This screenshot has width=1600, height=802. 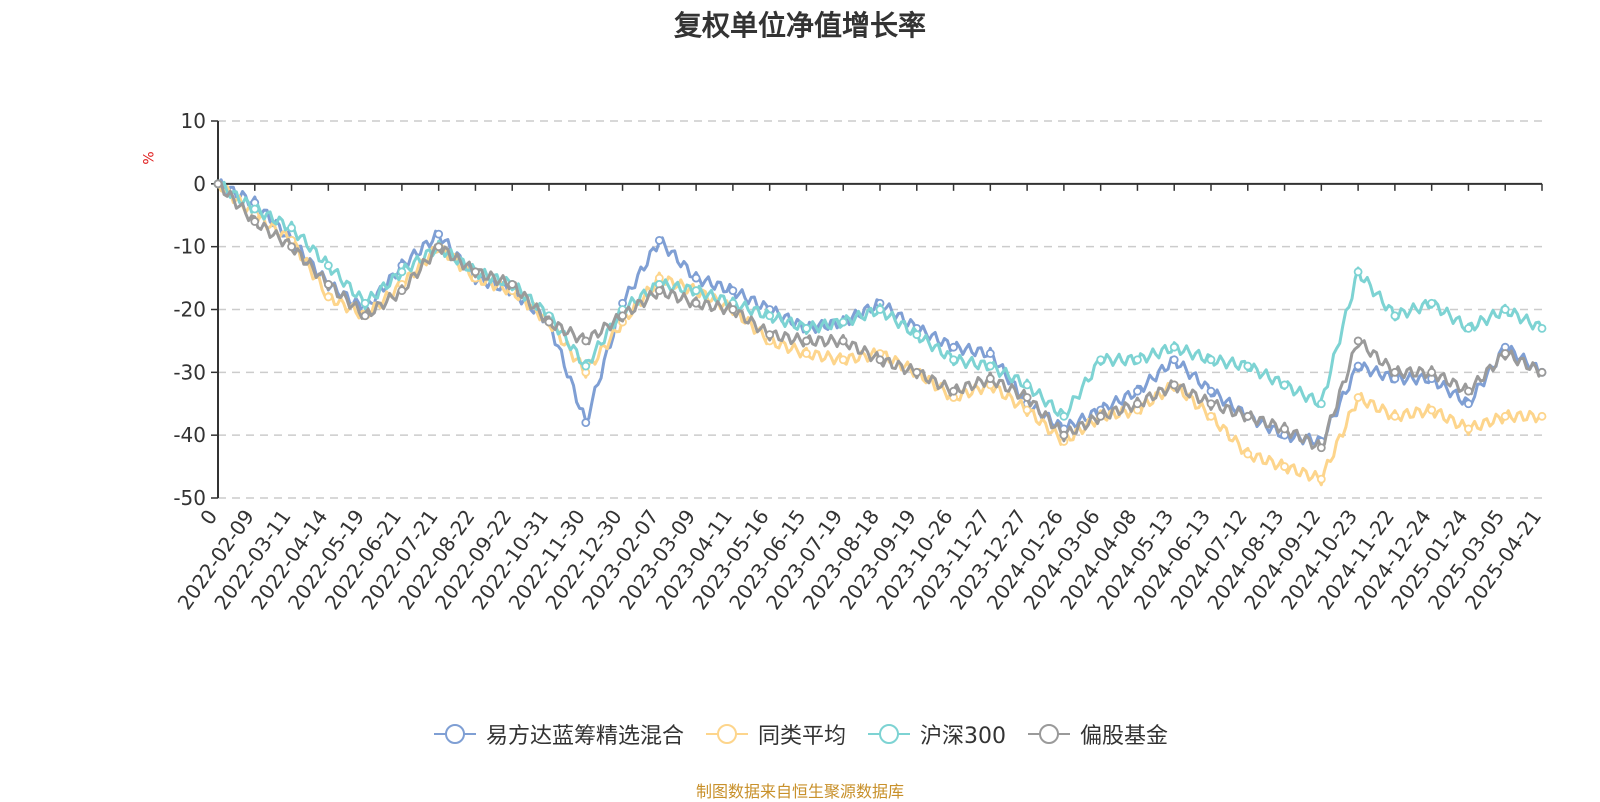 What do you see at coordinates (208, 517) in the screenshot?
I see `x-tick-label: 0` at bounding box center [208, 517].